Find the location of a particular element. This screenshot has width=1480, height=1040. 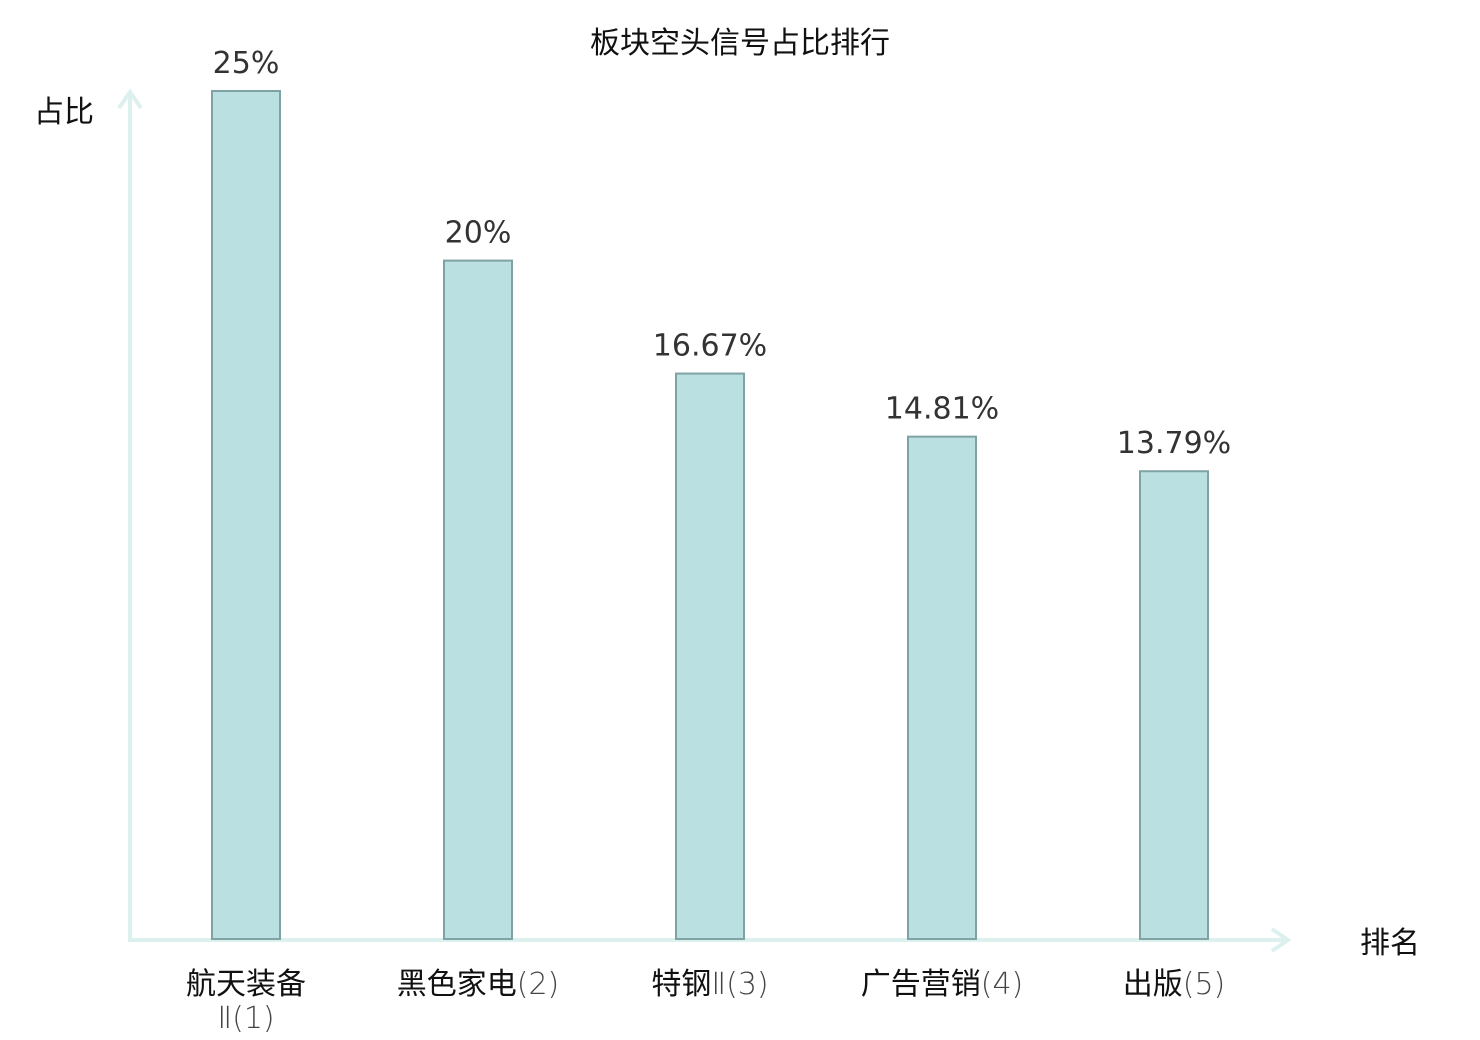

category-rank: (4) is located at coordinates (1002, 984).